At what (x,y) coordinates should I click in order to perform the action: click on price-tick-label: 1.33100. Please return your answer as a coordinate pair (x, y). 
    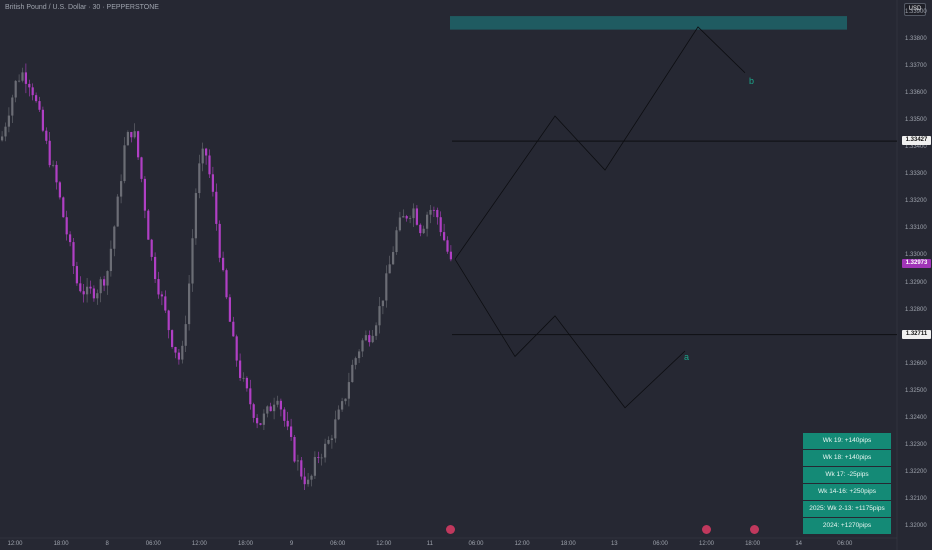
    Looking at the image, I should click on (916, 228).